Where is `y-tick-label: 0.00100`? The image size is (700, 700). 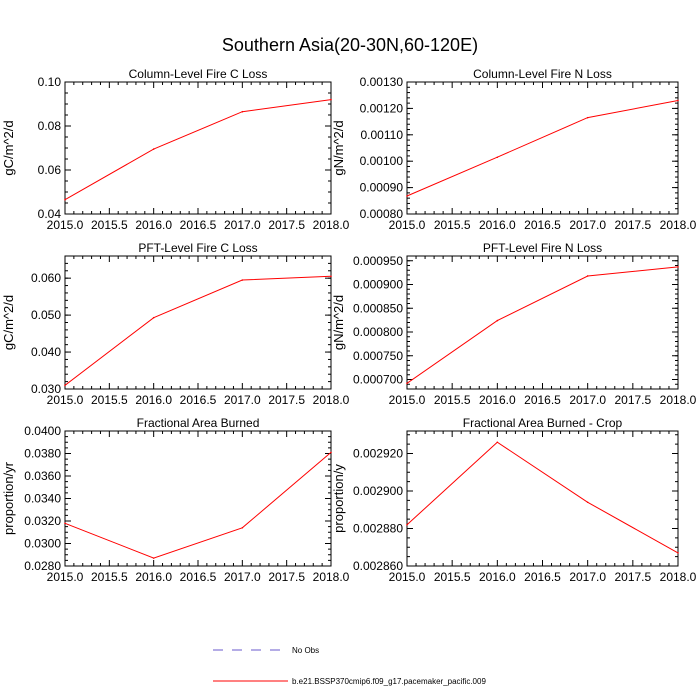 y-tick-label: 0.00100 is located at coordinates (382, 161).